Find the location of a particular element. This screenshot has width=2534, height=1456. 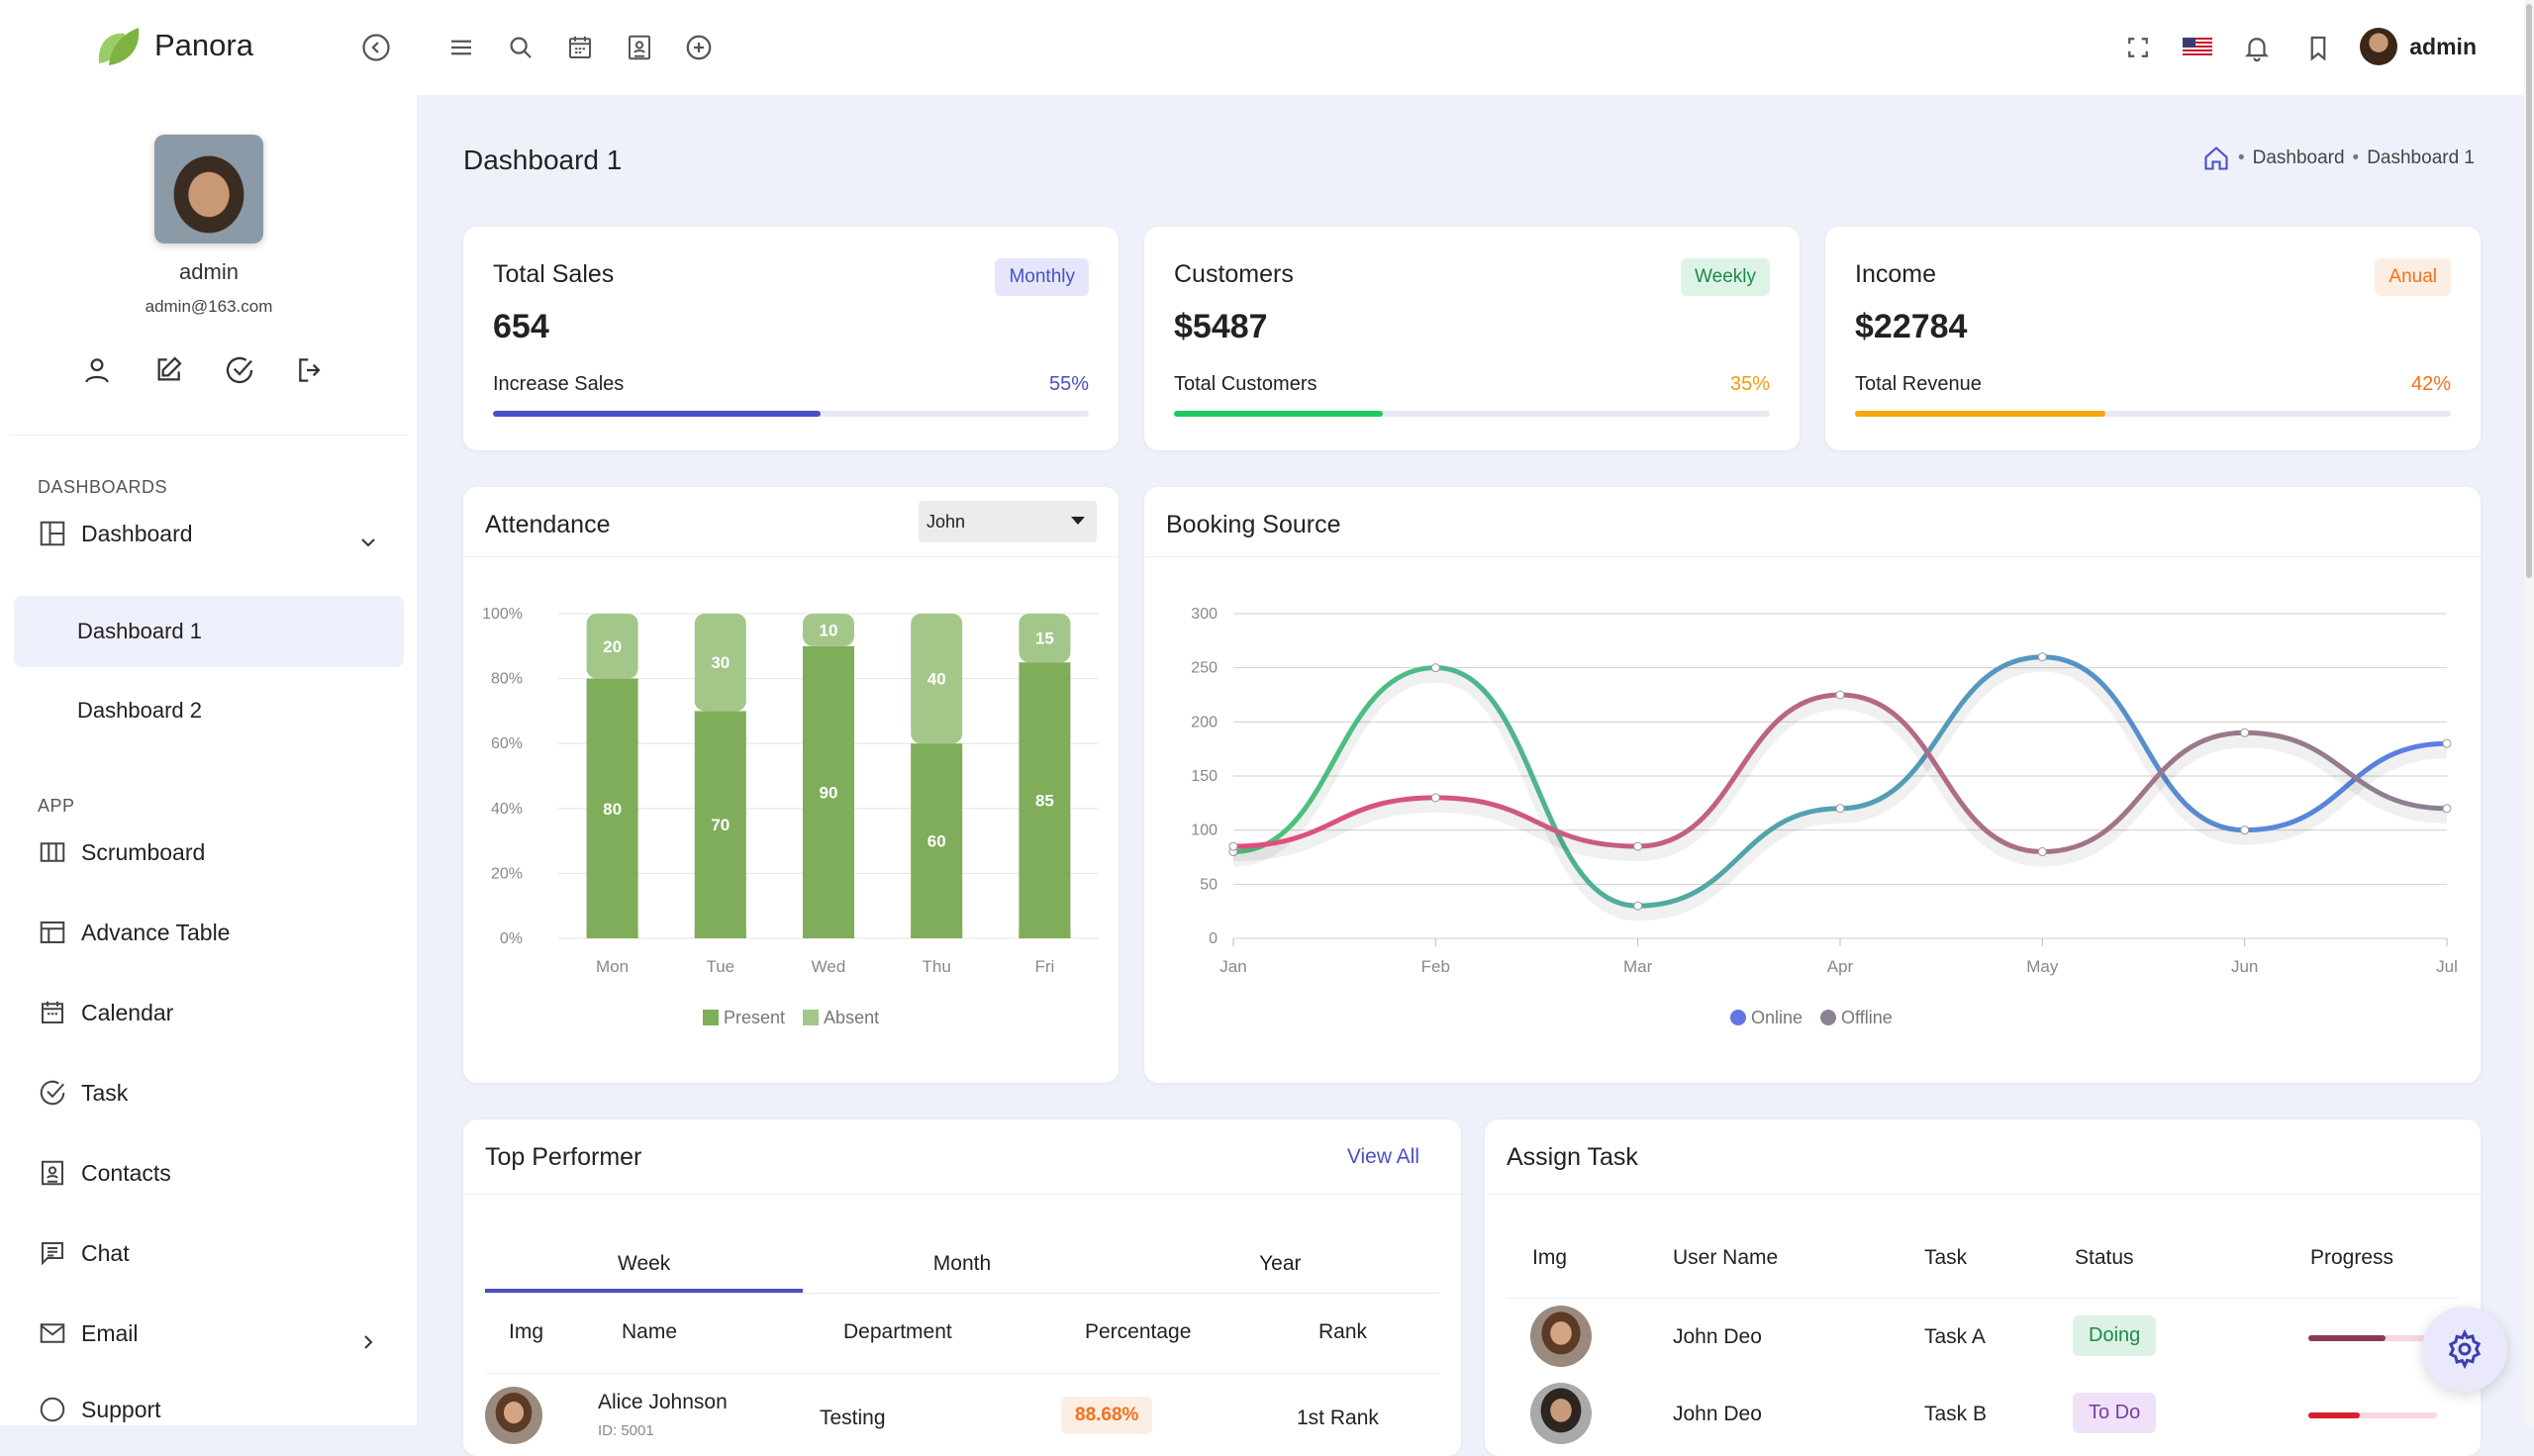

us-flag-icon is located at coordinates (2197, 47).